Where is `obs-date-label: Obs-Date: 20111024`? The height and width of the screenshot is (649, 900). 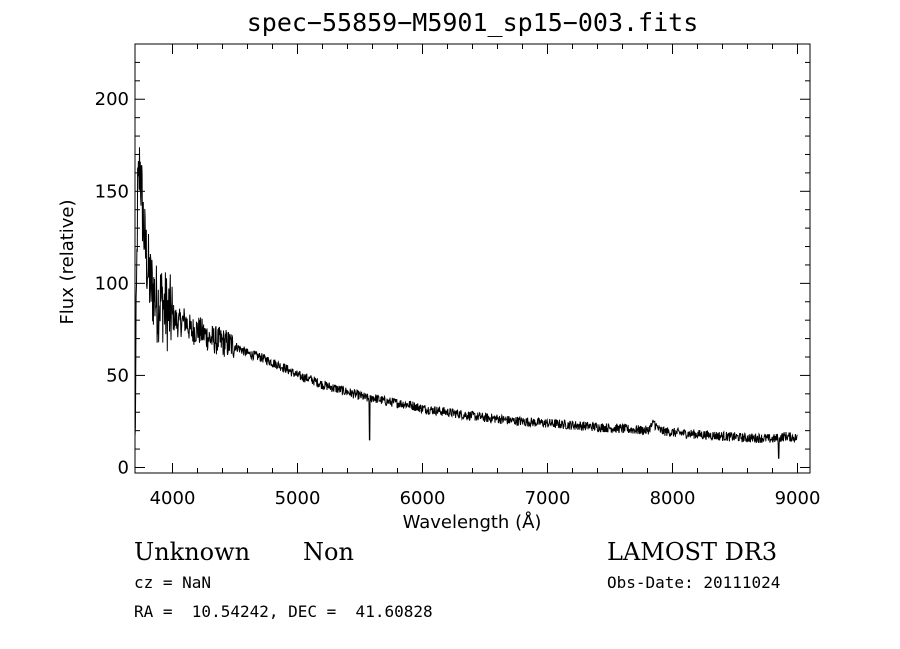
obs-date-label: Obs-Date: 20111024 is located at coordinates (694, 582).